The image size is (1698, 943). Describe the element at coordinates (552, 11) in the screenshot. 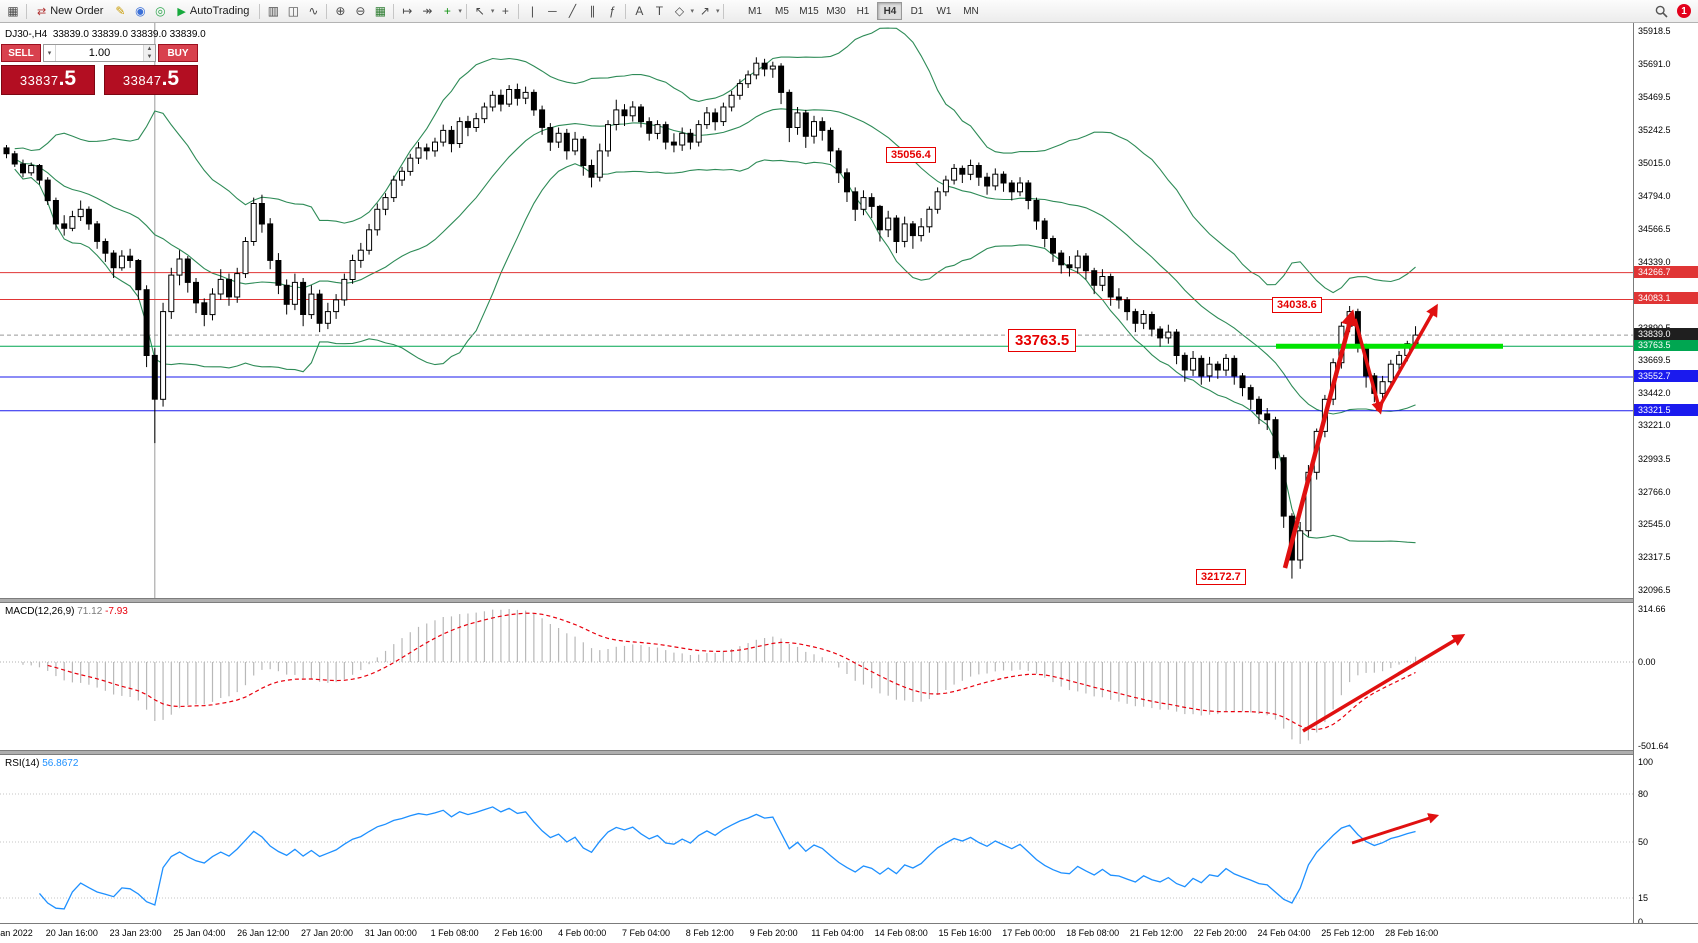

I see `horizontal-line-icon: ─` at that location.